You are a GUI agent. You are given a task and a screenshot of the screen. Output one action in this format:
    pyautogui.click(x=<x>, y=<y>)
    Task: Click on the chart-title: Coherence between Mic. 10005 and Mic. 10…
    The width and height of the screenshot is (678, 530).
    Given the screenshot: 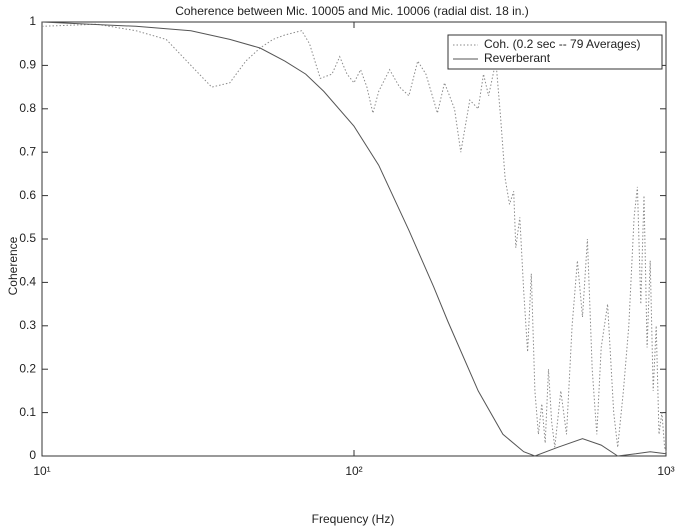 What is the action you would take?
    pyautogui.click(x=352, y=11)
    